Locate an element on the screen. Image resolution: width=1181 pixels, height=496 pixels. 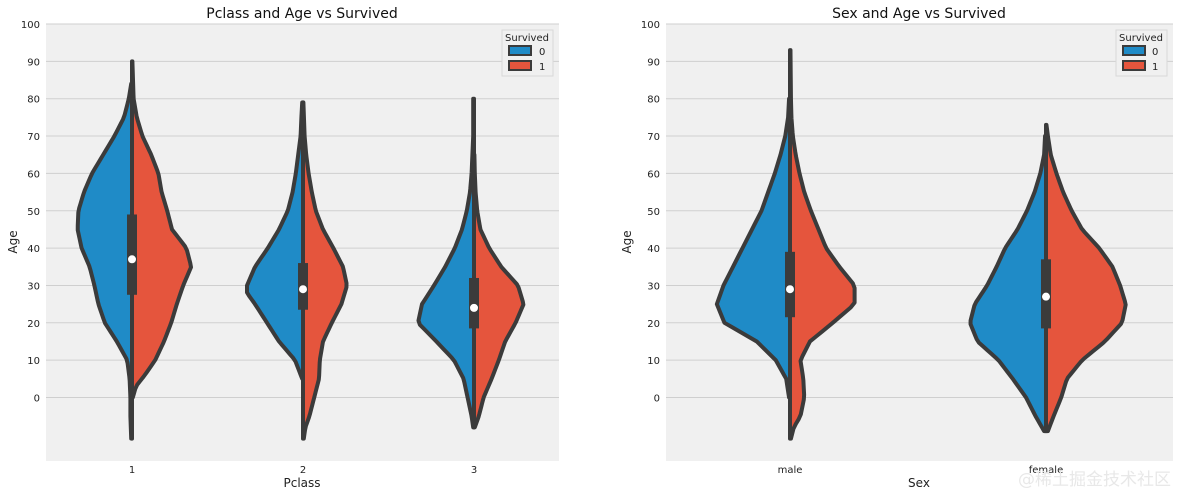
chart-title: Pclass and Age vs Survived is located at coordinates (301, 14).